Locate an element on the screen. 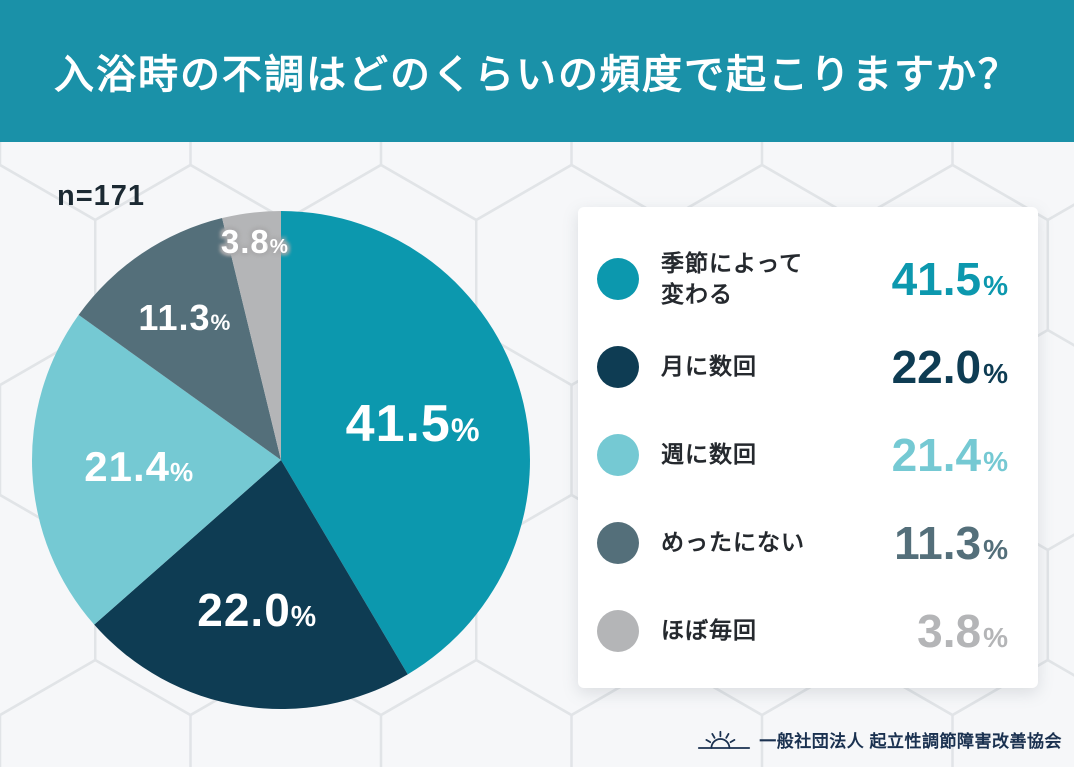 Image resolution: width=1074 pixels, height=767 pixels. footer-credit: 一般社団法人 起立性調節障害改善協会 is located at coordinates (879, 739).